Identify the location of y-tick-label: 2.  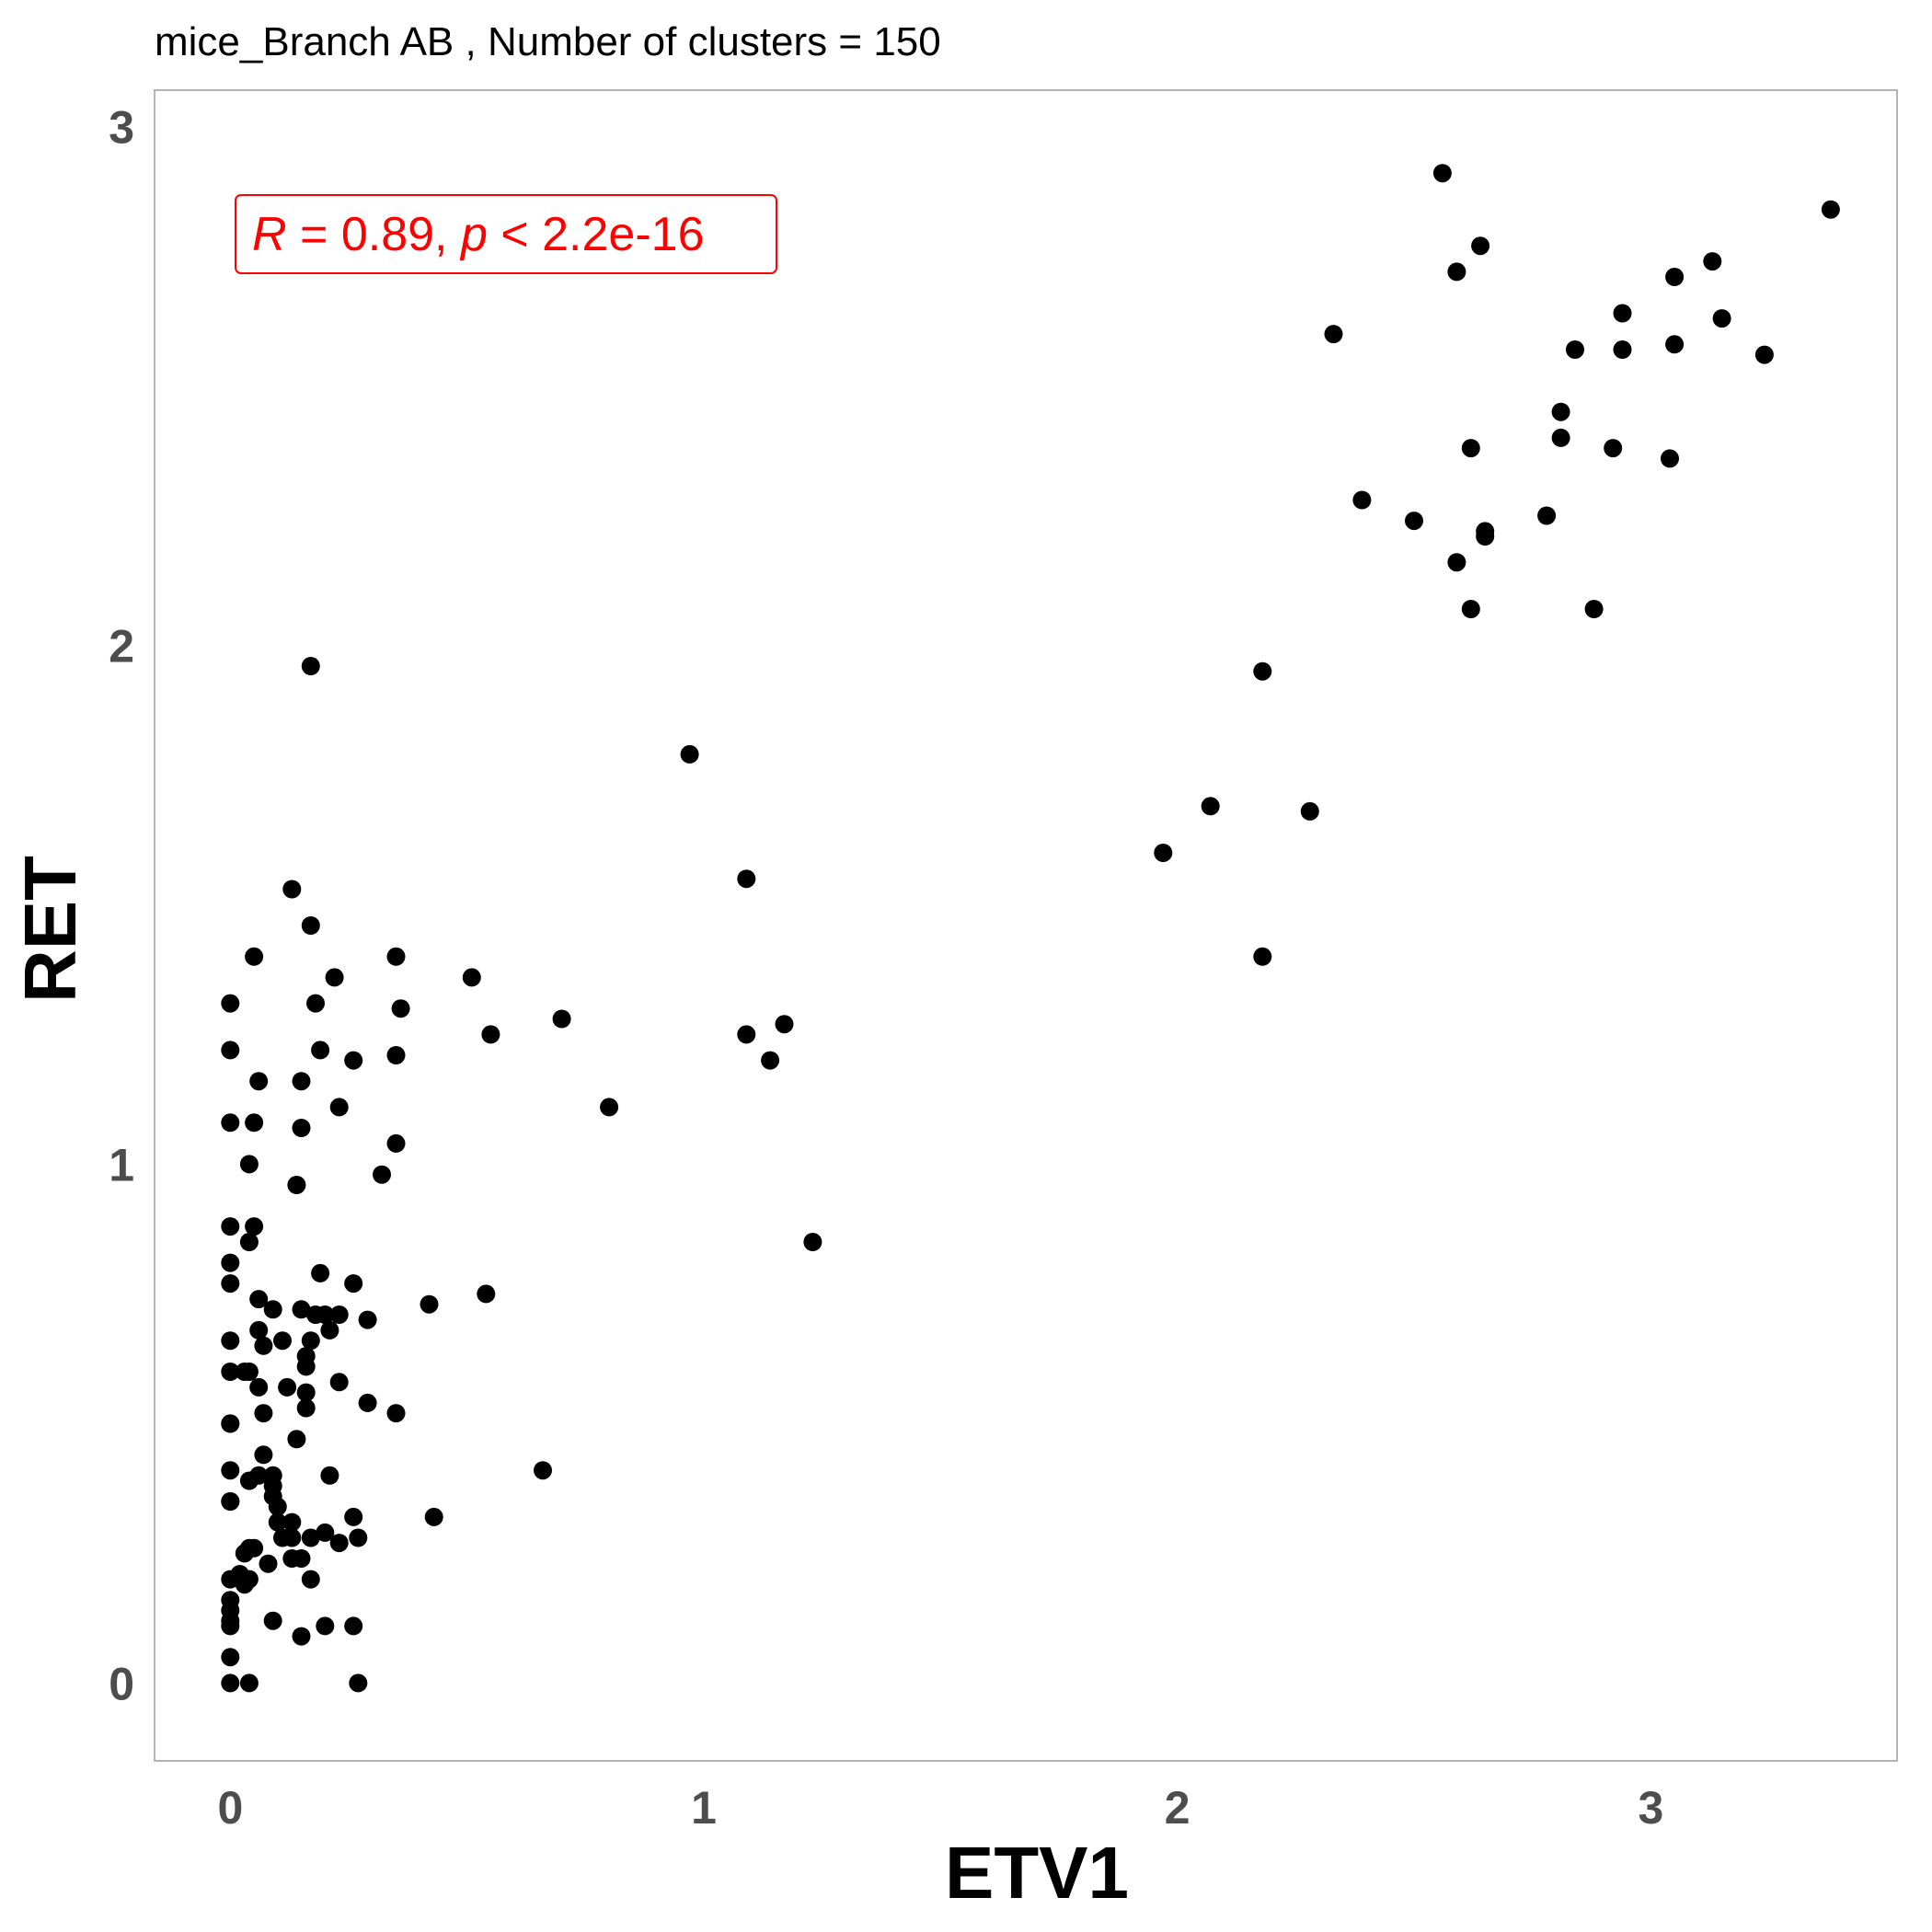
(121, 646).